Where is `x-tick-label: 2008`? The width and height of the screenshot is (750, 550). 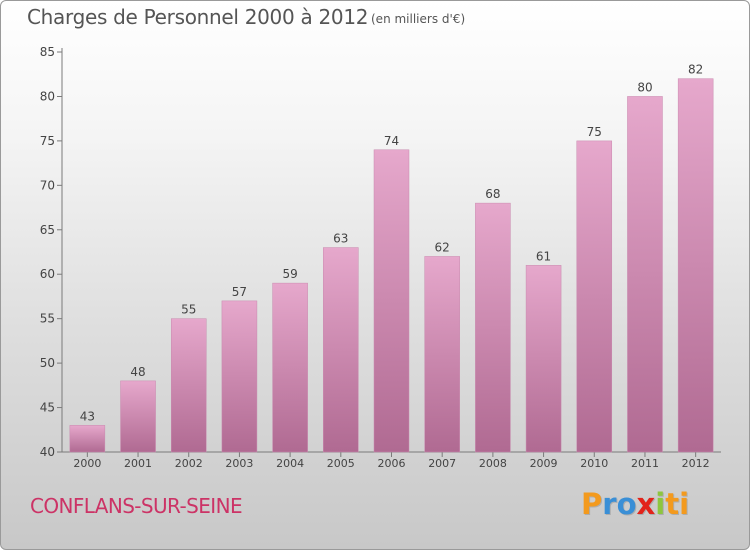
x-tick-label: 2008 is located at coordinates (493, 463).